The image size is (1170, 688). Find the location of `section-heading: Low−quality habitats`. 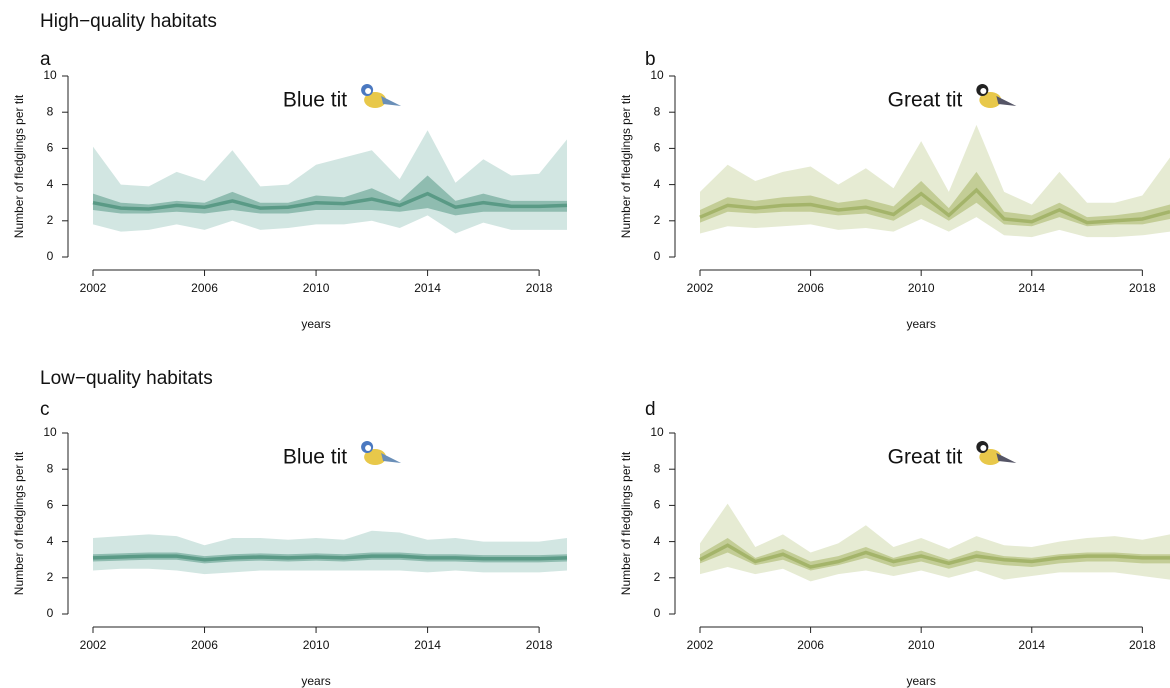

section-heading: Low−quality habitats is located at coordinates (126, 378).